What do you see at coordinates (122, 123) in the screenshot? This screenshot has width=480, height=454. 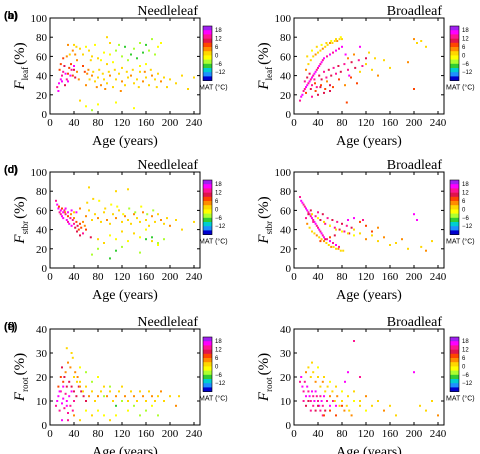 I see `x-tick-label: 120` at bounding box center [122, 123].